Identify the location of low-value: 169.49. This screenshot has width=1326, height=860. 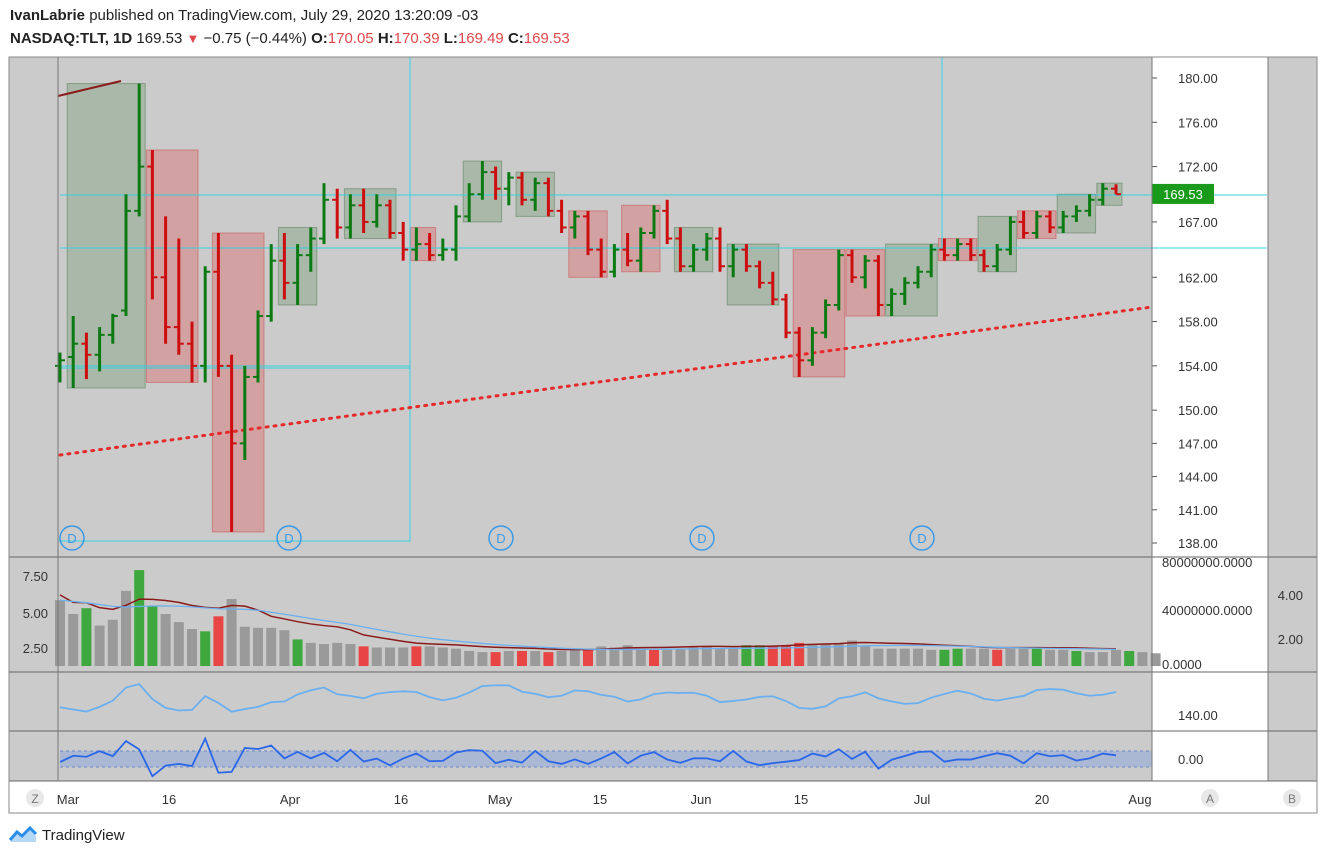
(480, 38).